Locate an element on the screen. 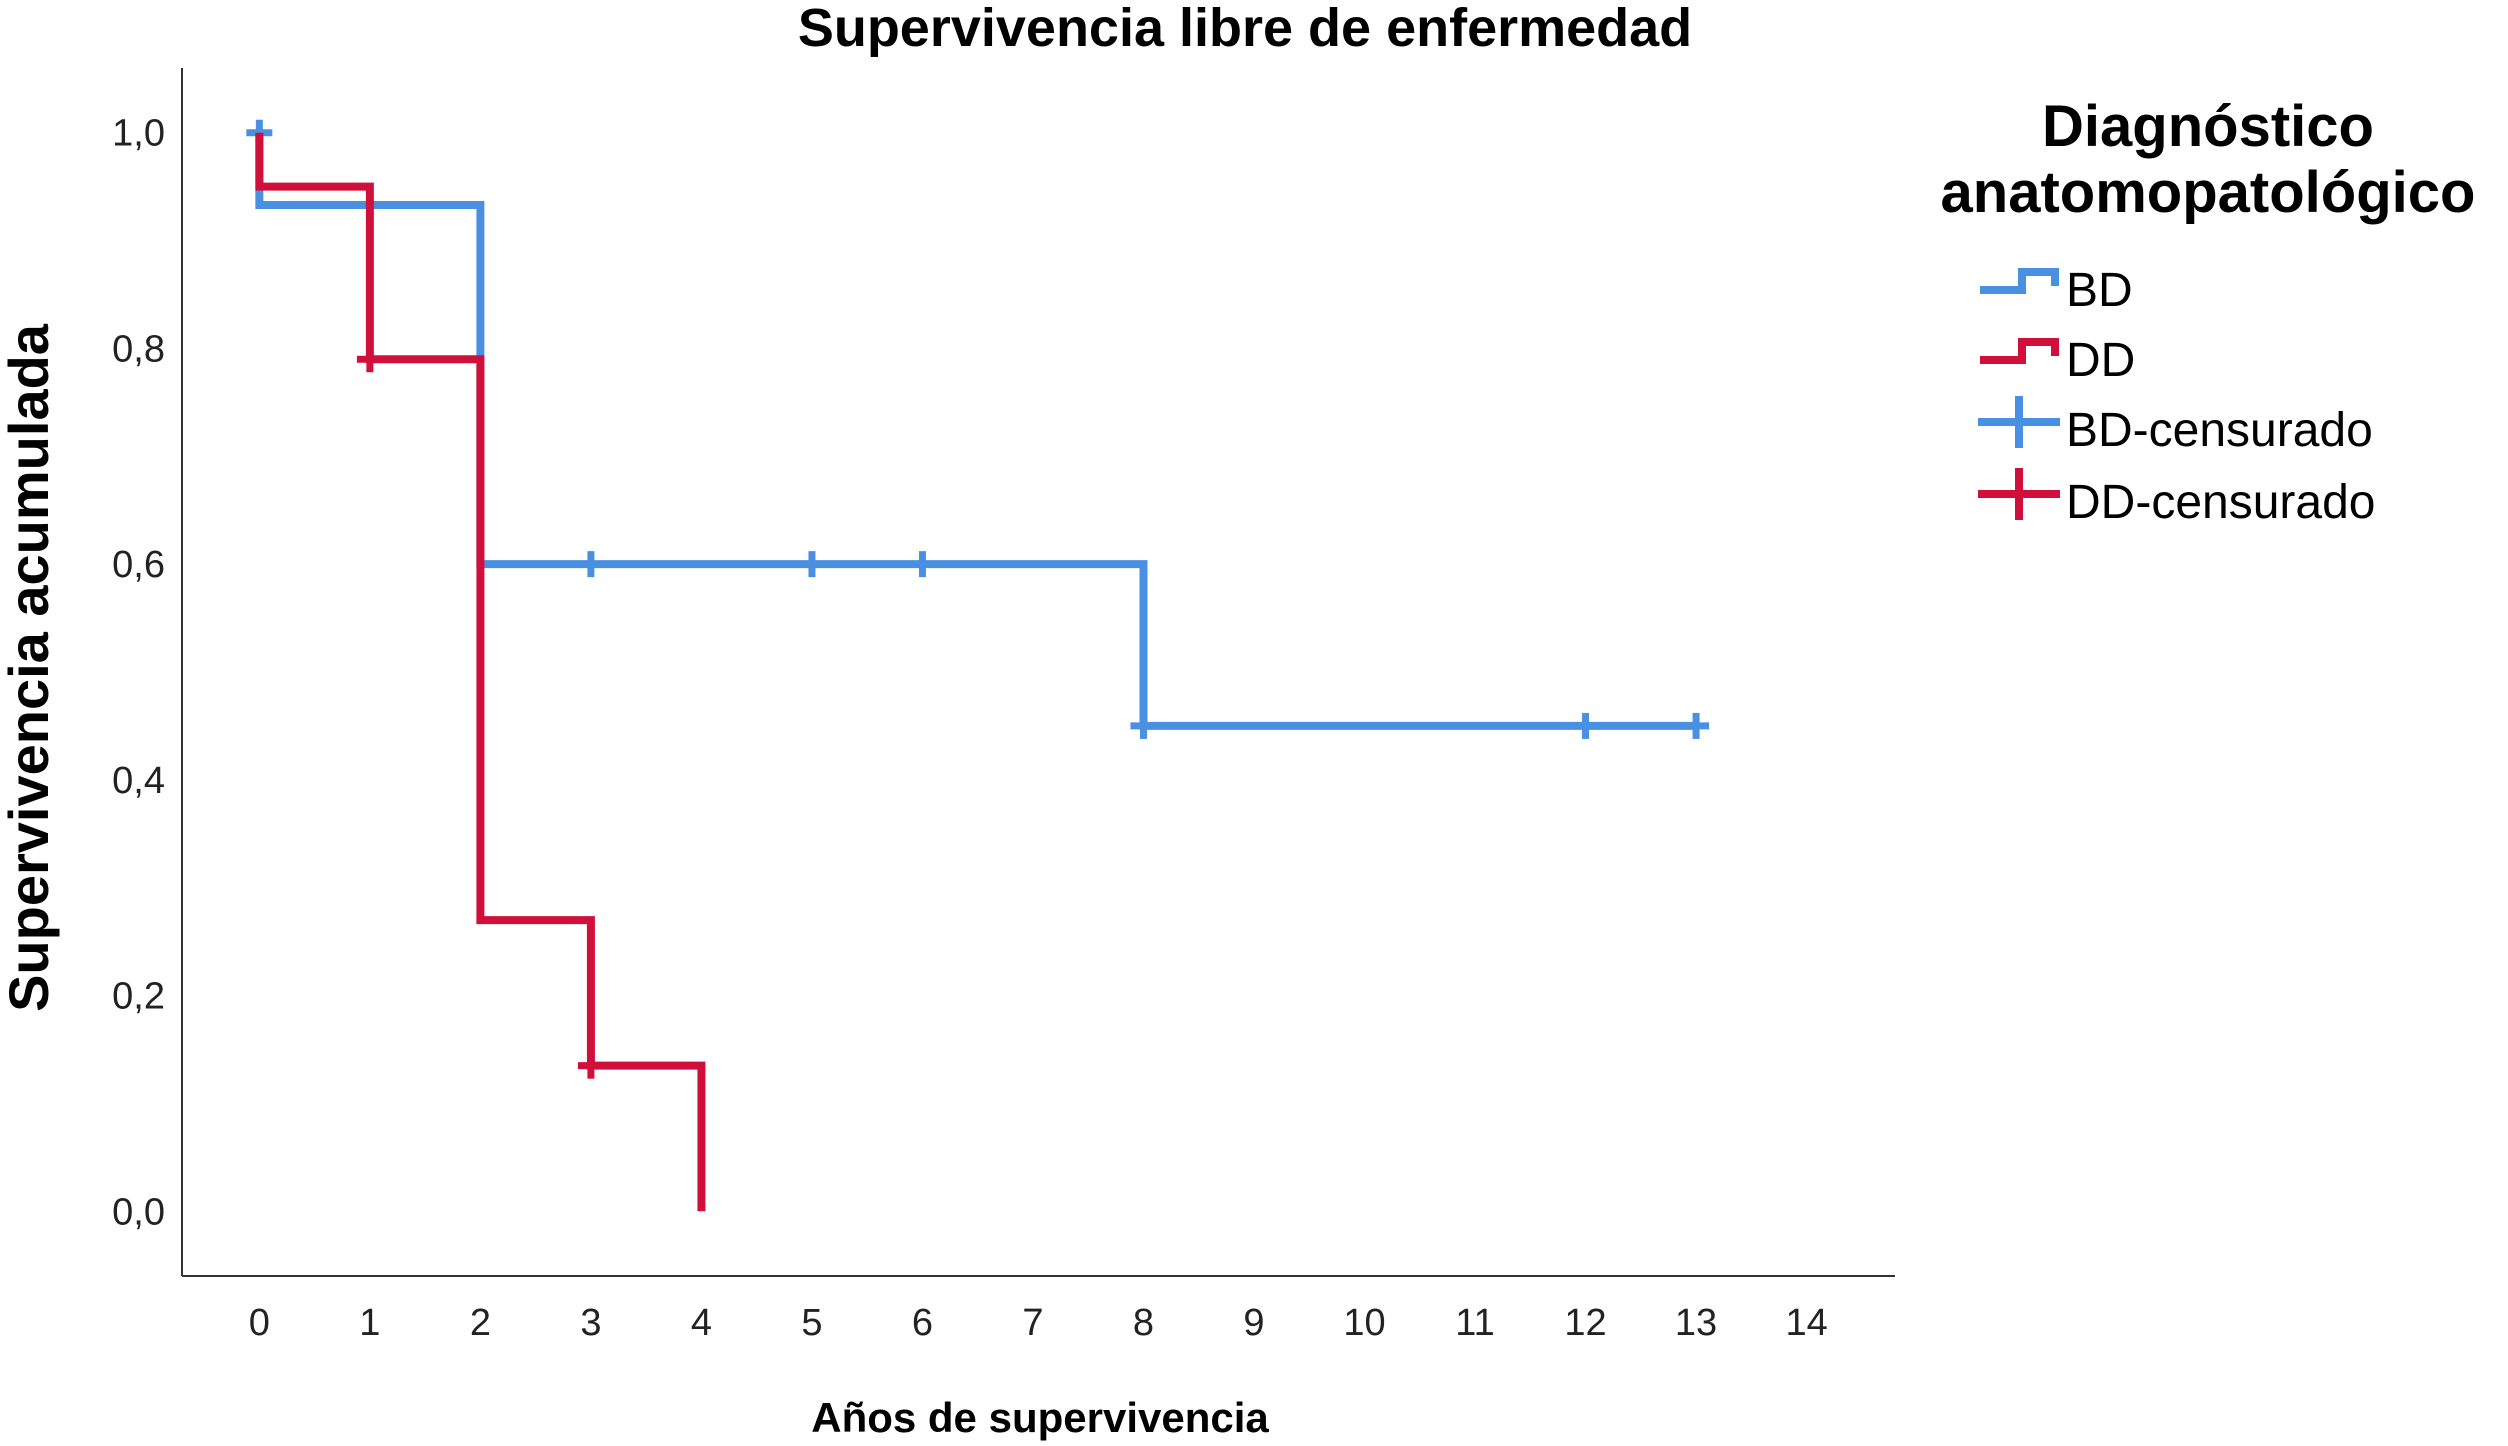 This screenshot has height=1446, width=2508. series-dd-line is located at coordinates (480, 672).